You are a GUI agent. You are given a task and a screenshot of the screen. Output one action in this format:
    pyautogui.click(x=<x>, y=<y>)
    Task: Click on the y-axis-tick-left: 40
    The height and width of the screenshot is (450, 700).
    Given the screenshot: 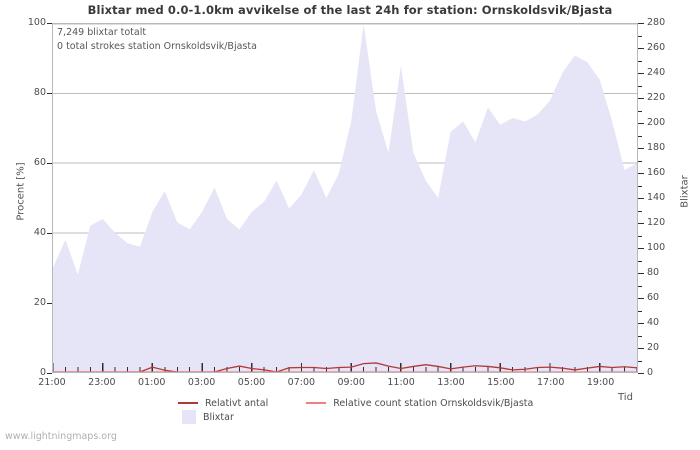 What is the action you would take?
    pyautogui.click(x=39, y=232)
    